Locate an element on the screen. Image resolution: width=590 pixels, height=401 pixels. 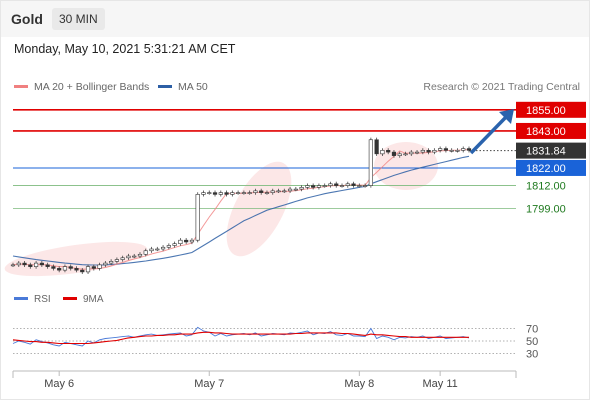
x-tick-label: May 7 is located at coordinates (209, 384).